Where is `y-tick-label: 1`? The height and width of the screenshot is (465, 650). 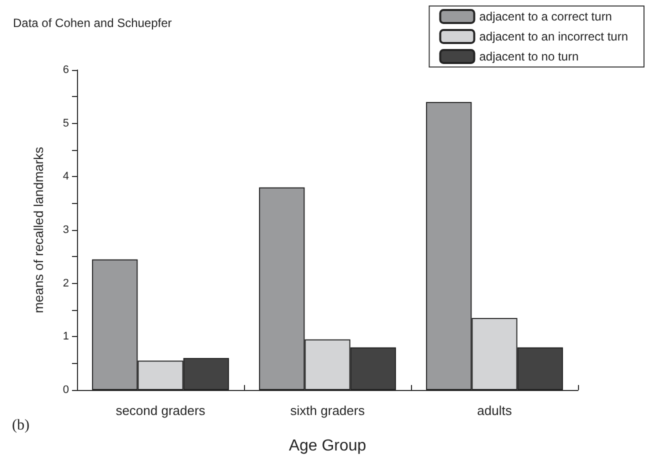
y-tick-label: 1 is located at coordinates (65, 336).